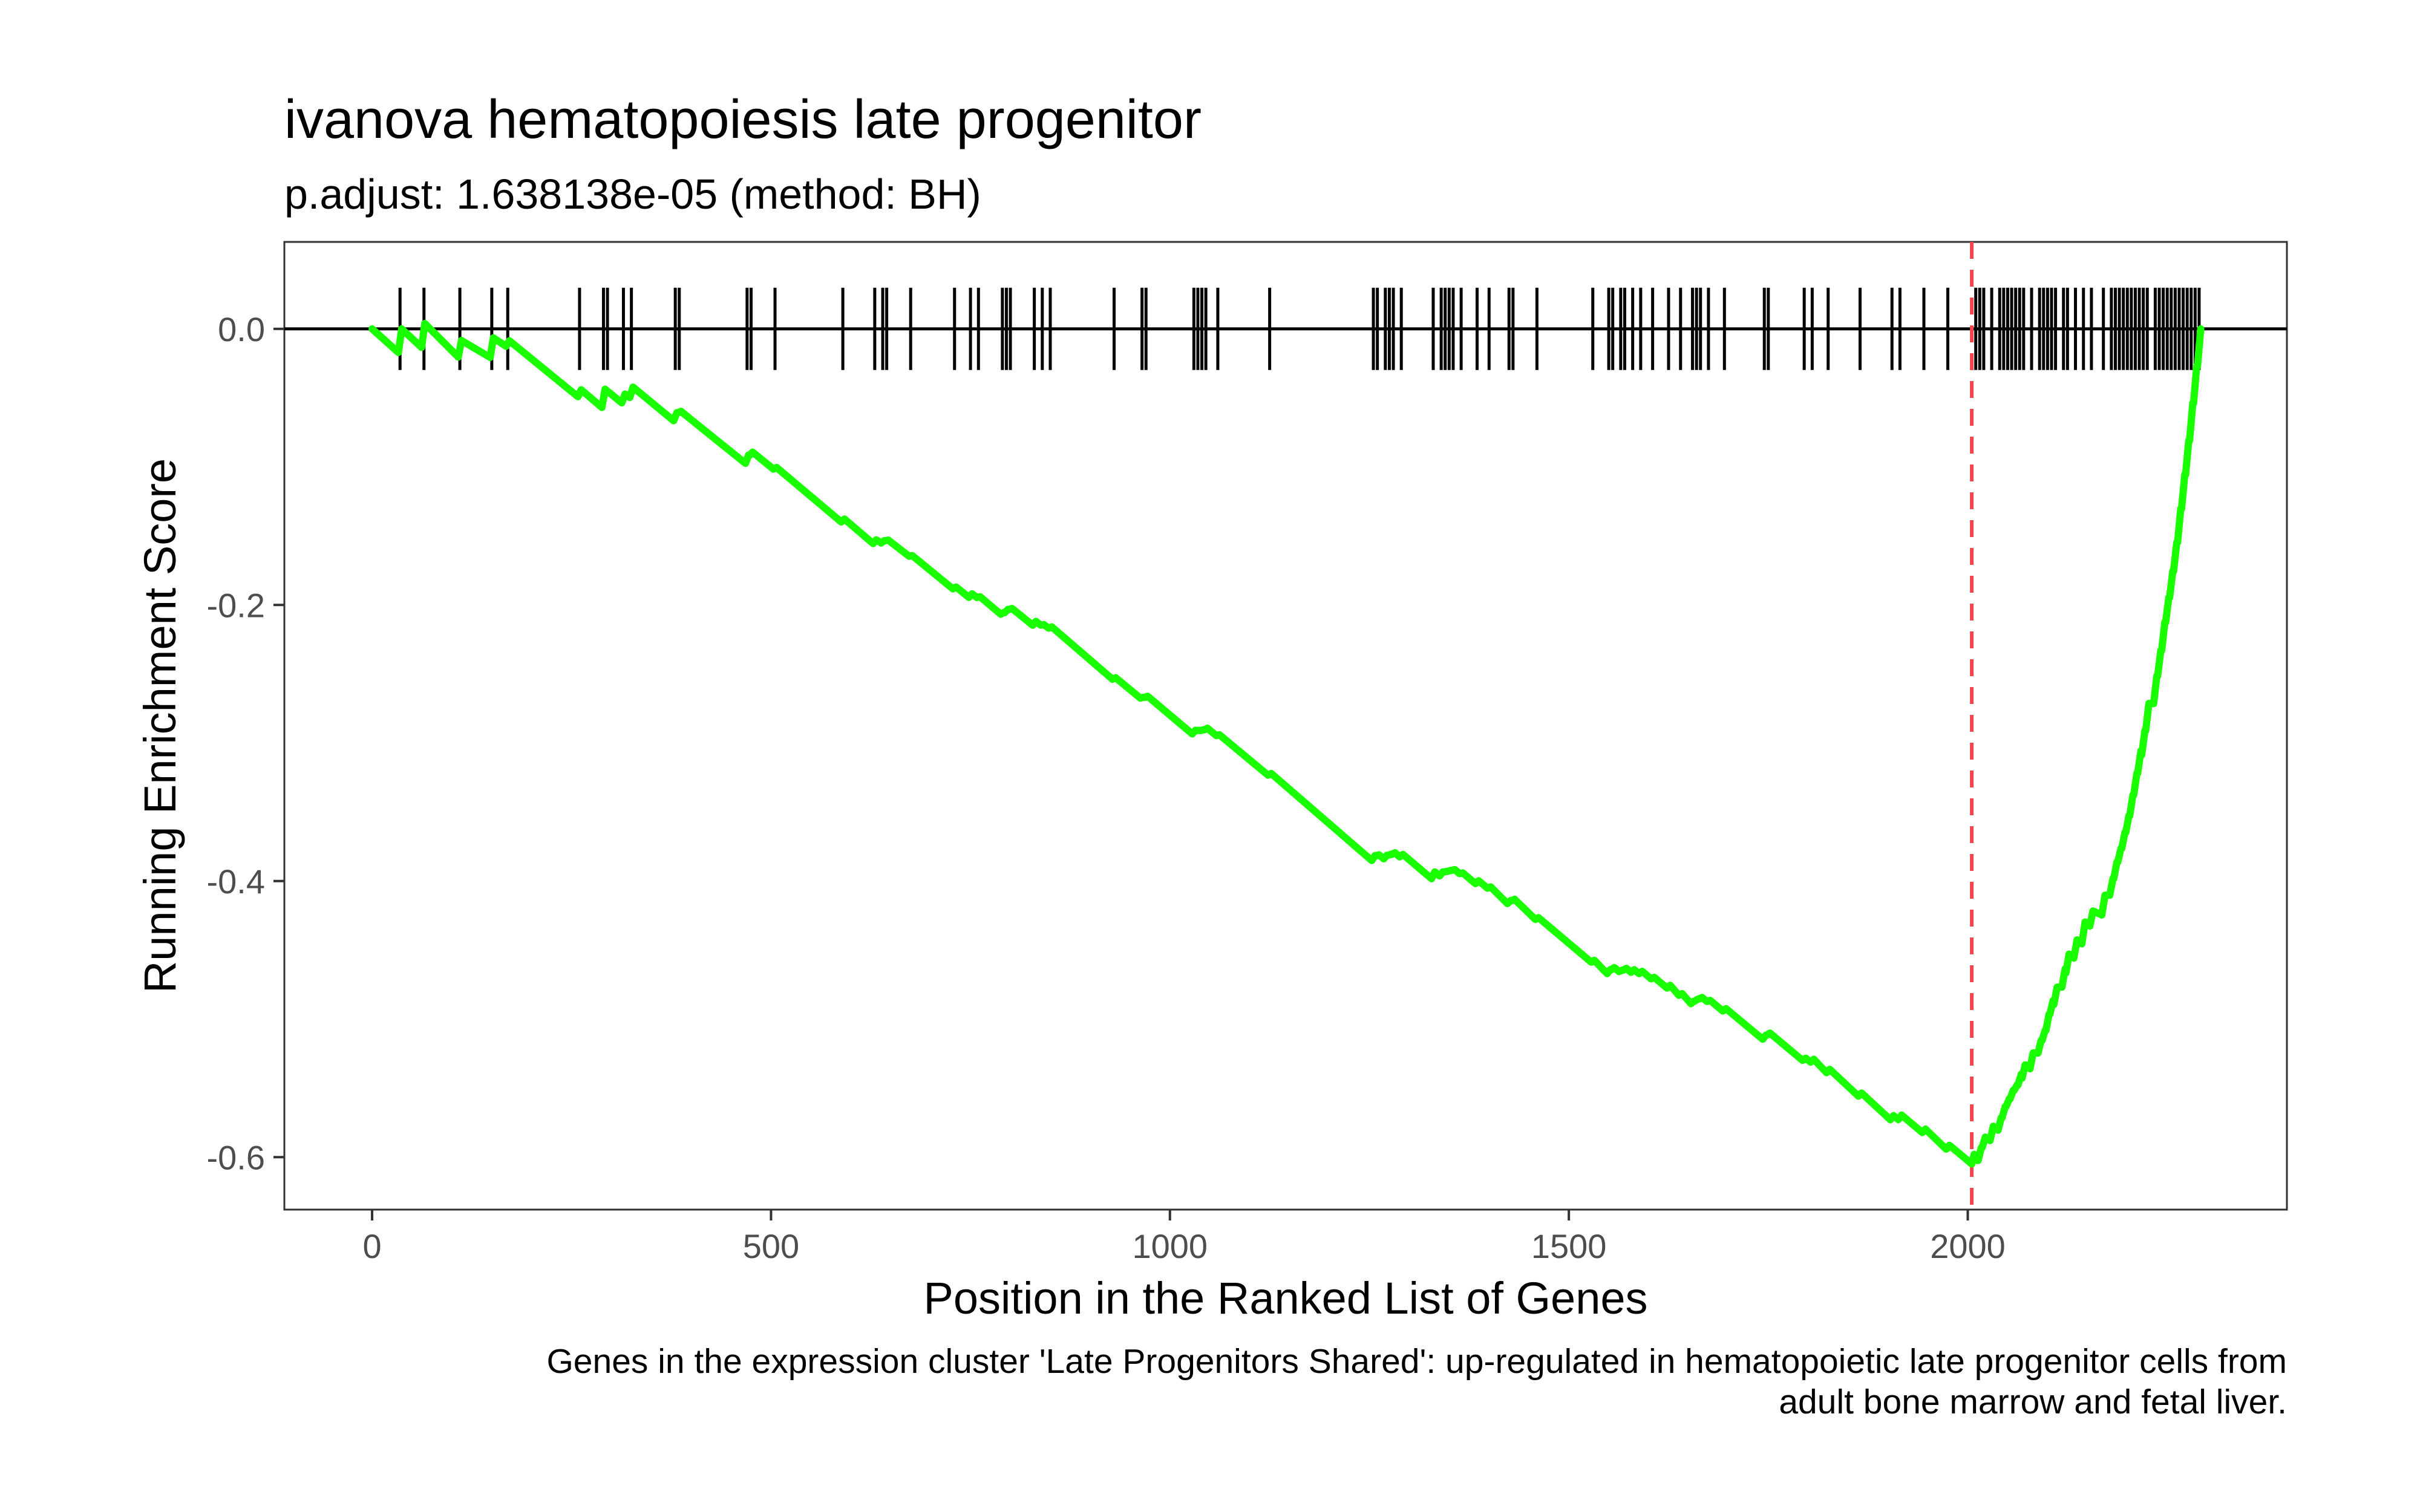 Image resolution: width=2420 pixels, height=1512 pixels. I want to click on x-tick-label: 1000, so click(1170, 1246).